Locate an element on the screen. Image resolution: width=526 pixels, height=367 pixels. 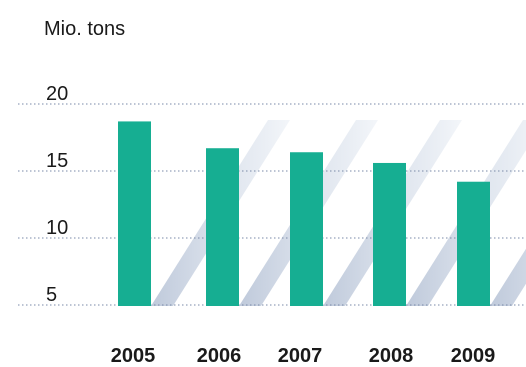
x-axis-labels: 2005 2006 2007 2008 2009 is located at coordinates (303, 356).